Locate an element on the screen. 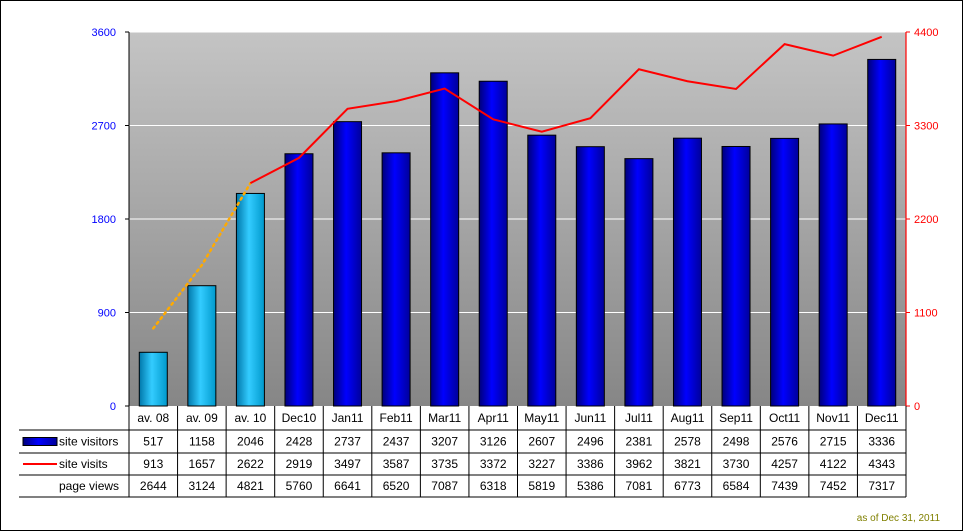  left-axis-tick-label: 2700 is located at coordinates (104, 127).